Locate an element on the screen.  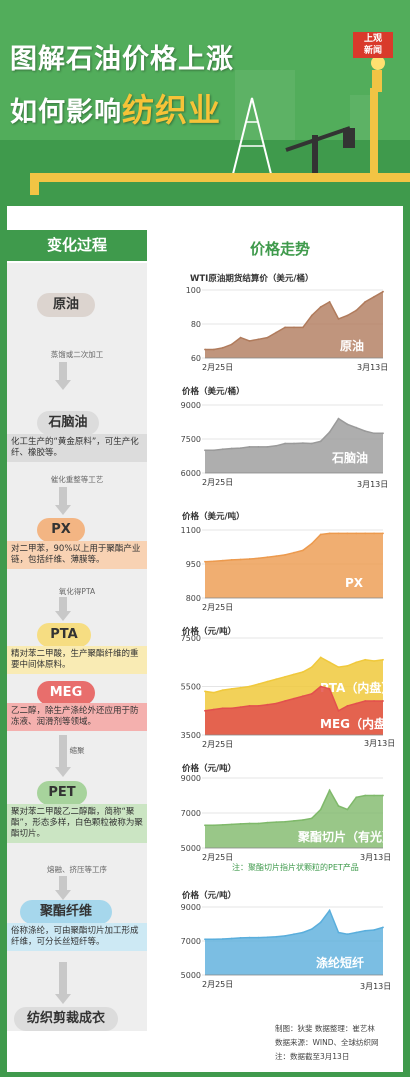
footer-note: 注：数据截至3月13日 is located at coordinates (312, 1056).